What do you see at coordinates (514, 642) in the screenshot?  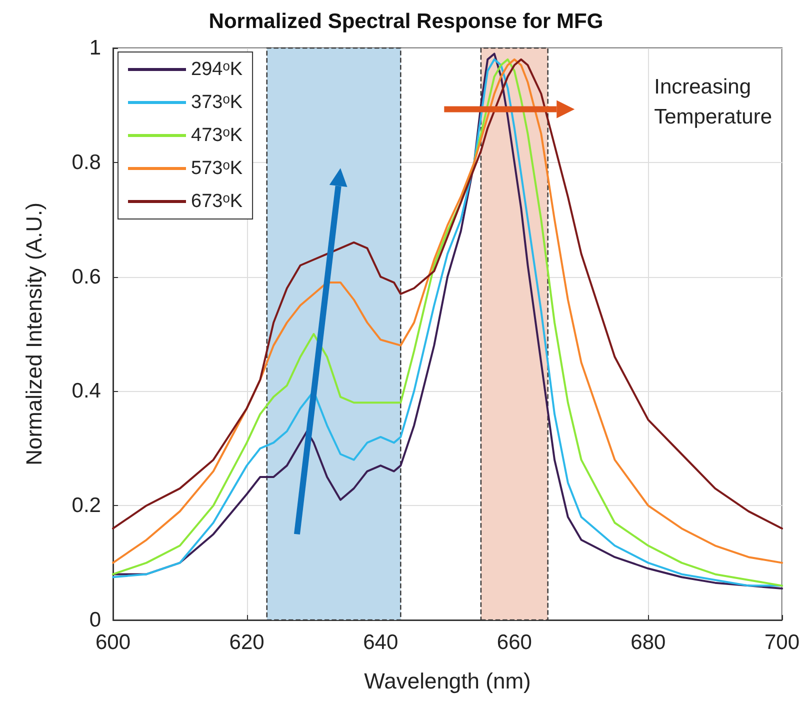 I see `x-tick-label: 660` at bounding box center [514, 642].